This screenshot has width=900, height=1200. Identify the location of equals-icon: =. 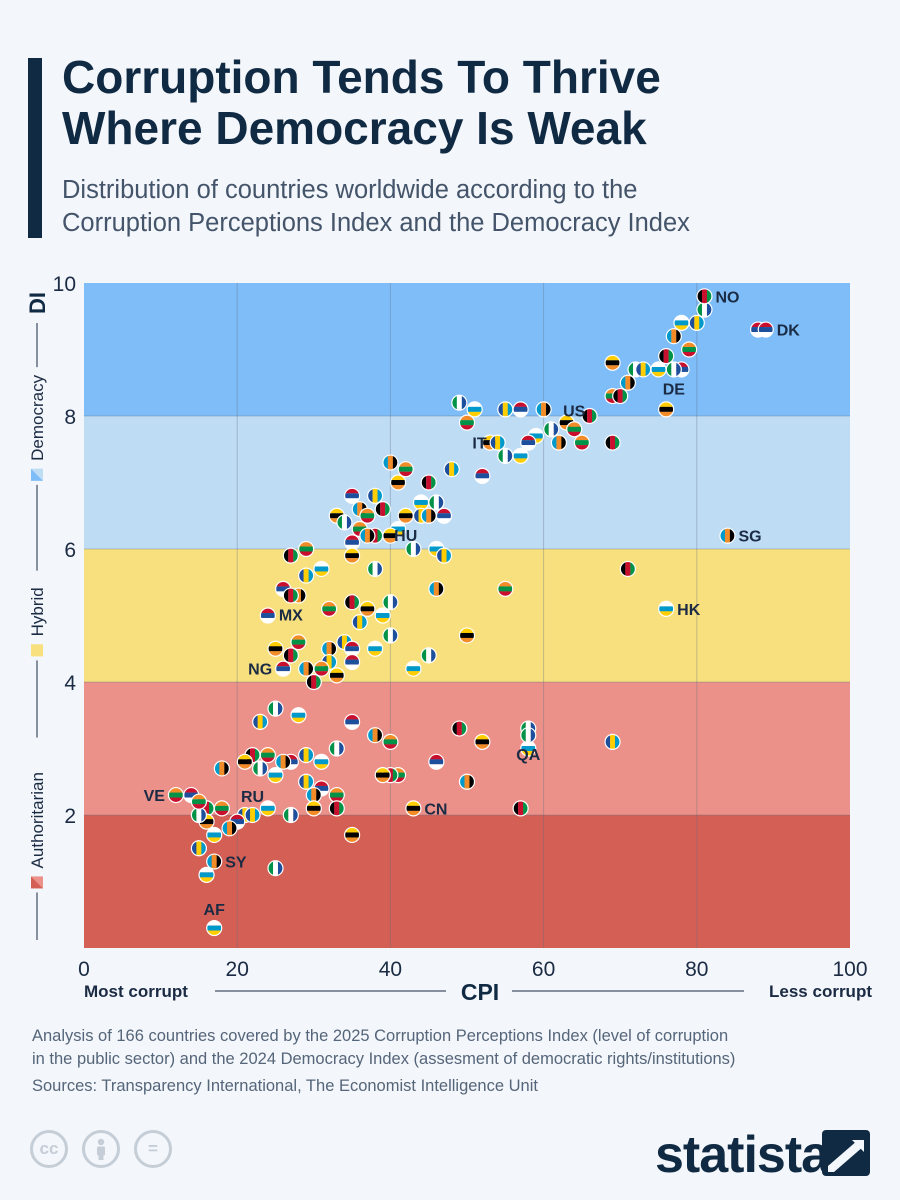
(153, 1149).